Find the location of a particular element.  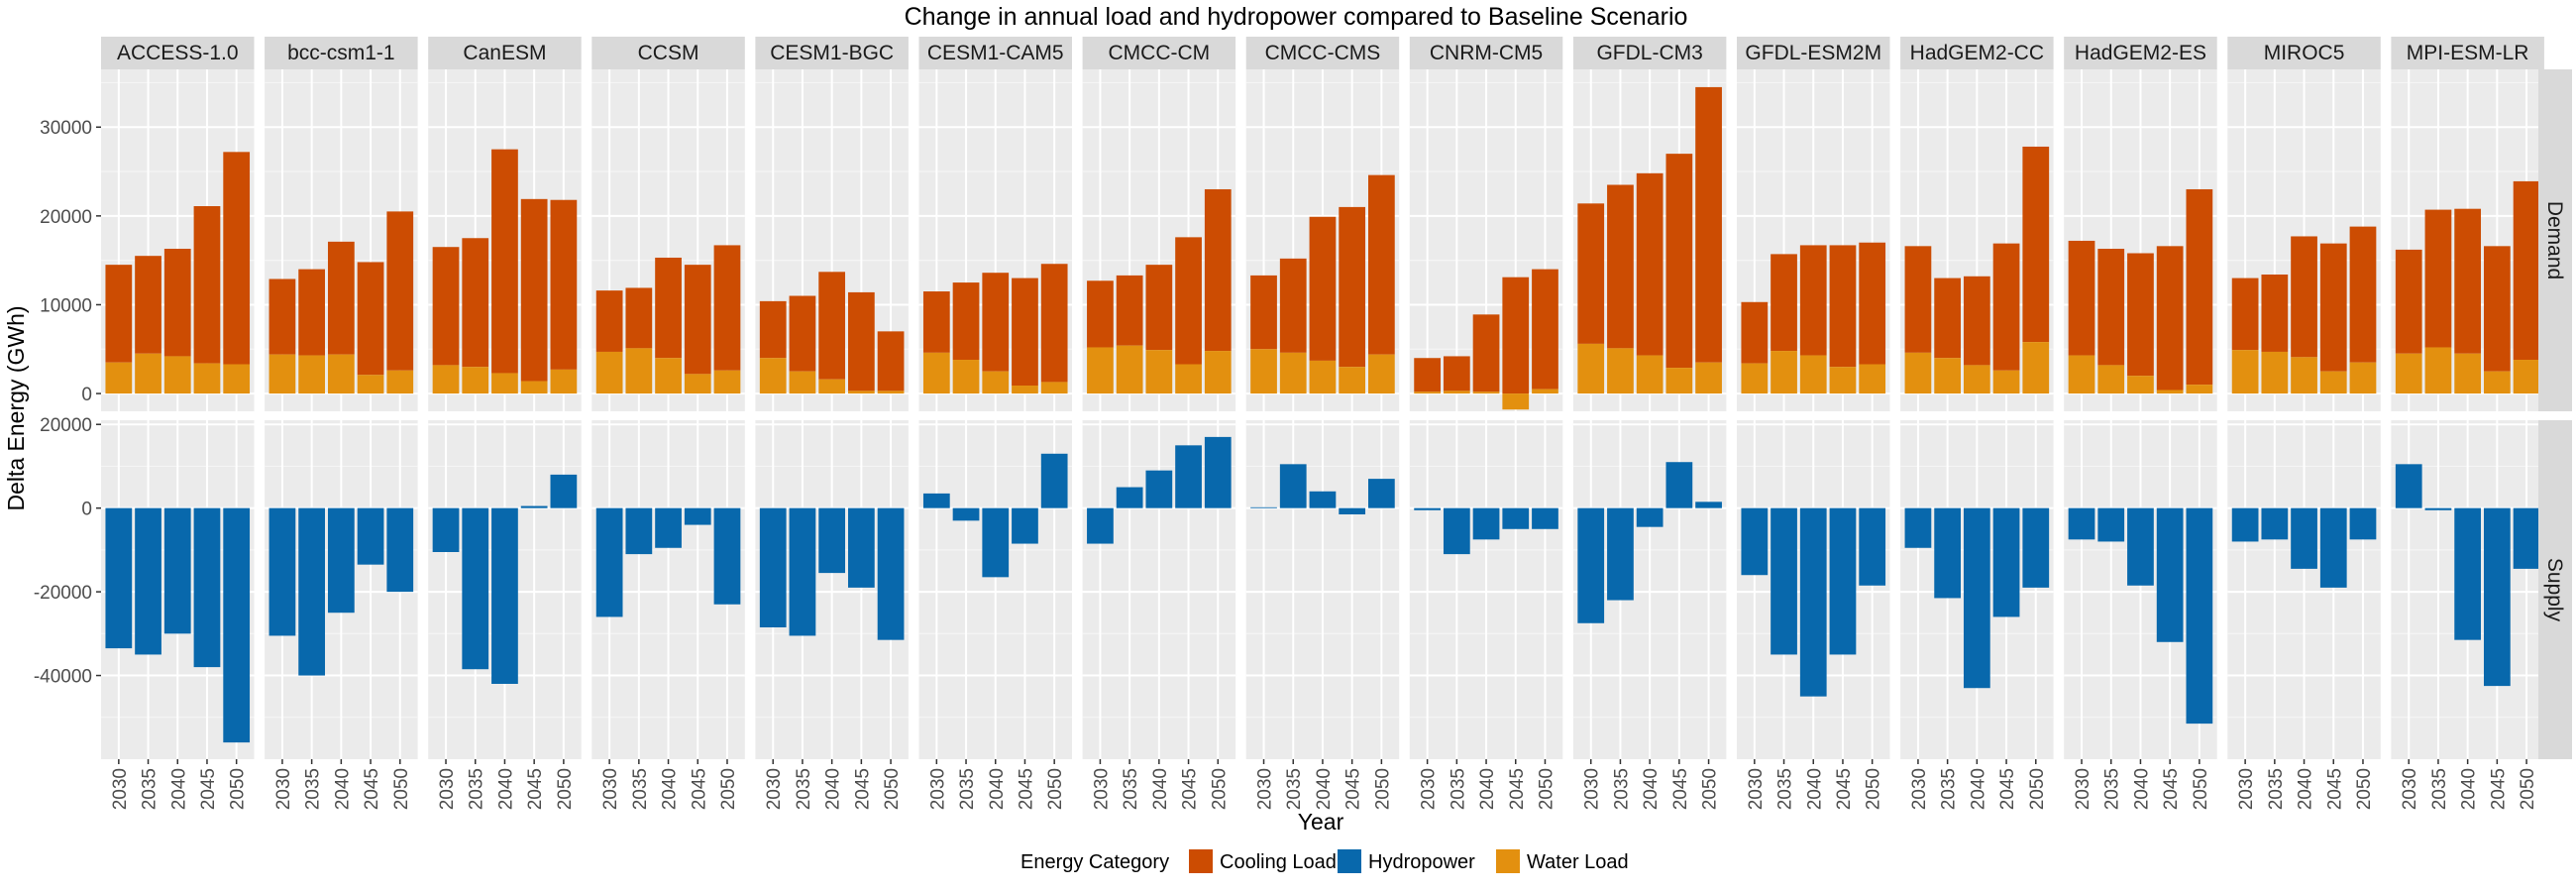

facet-label: CMCC-CMS is located at coordinates (1323, 53).